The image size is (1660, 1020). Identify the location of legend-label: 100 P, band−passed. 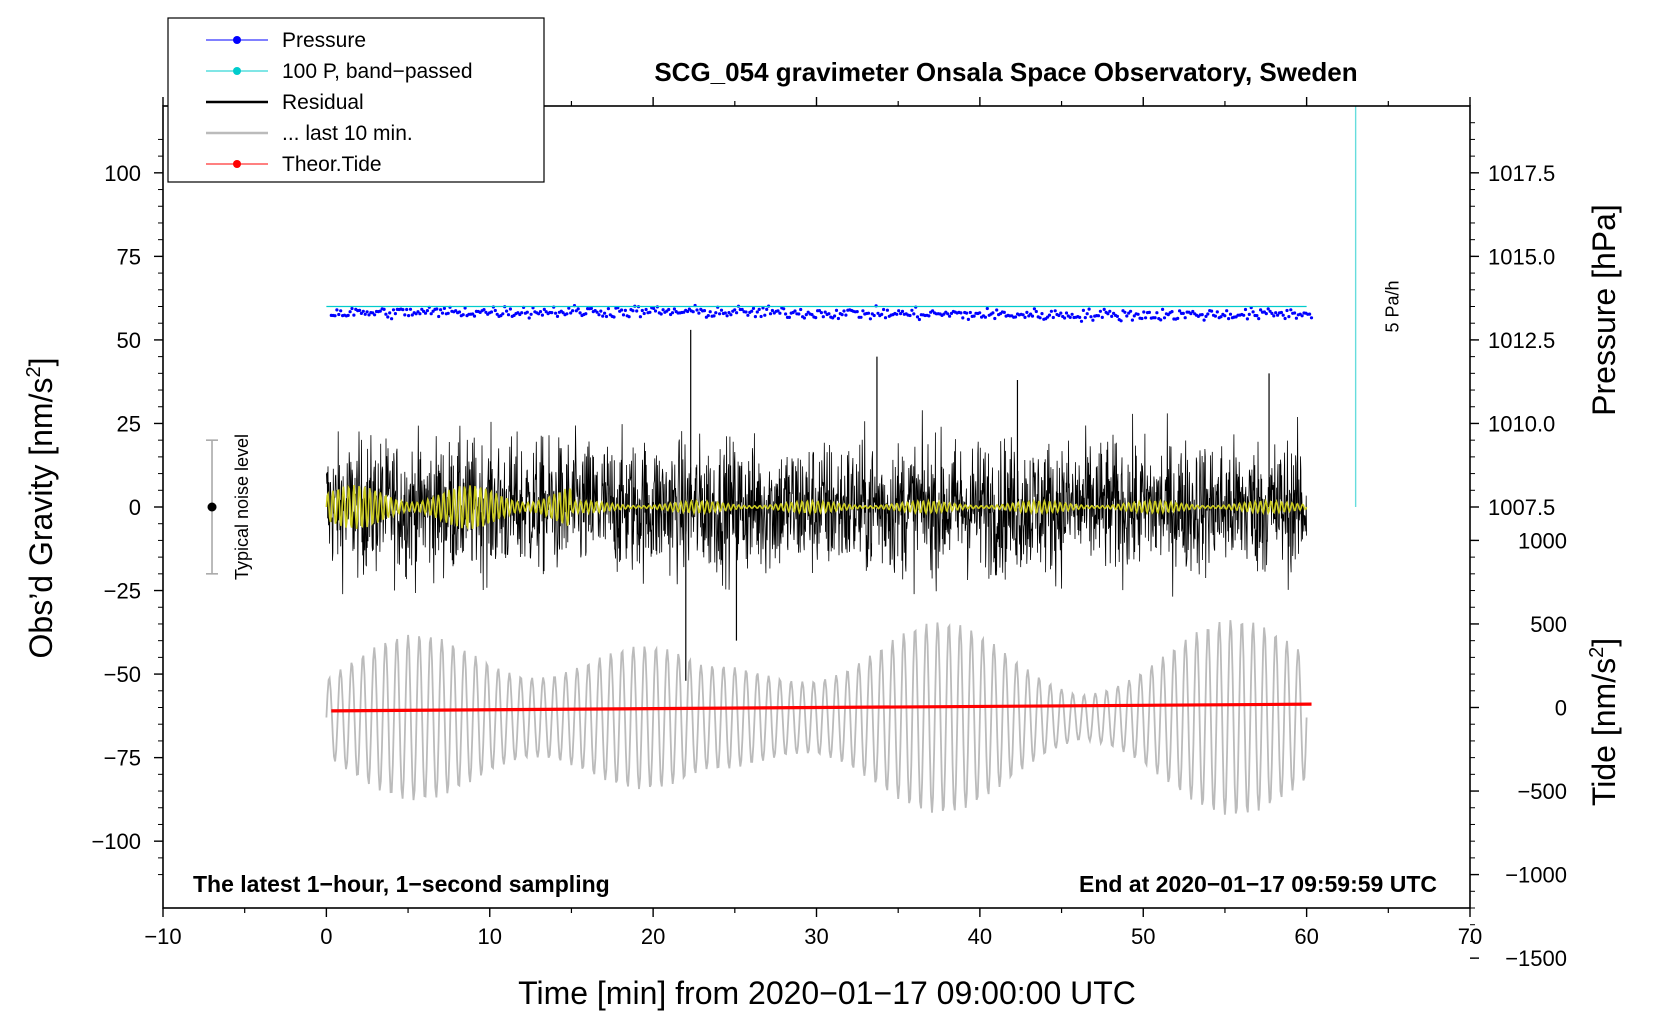
(377, 71).